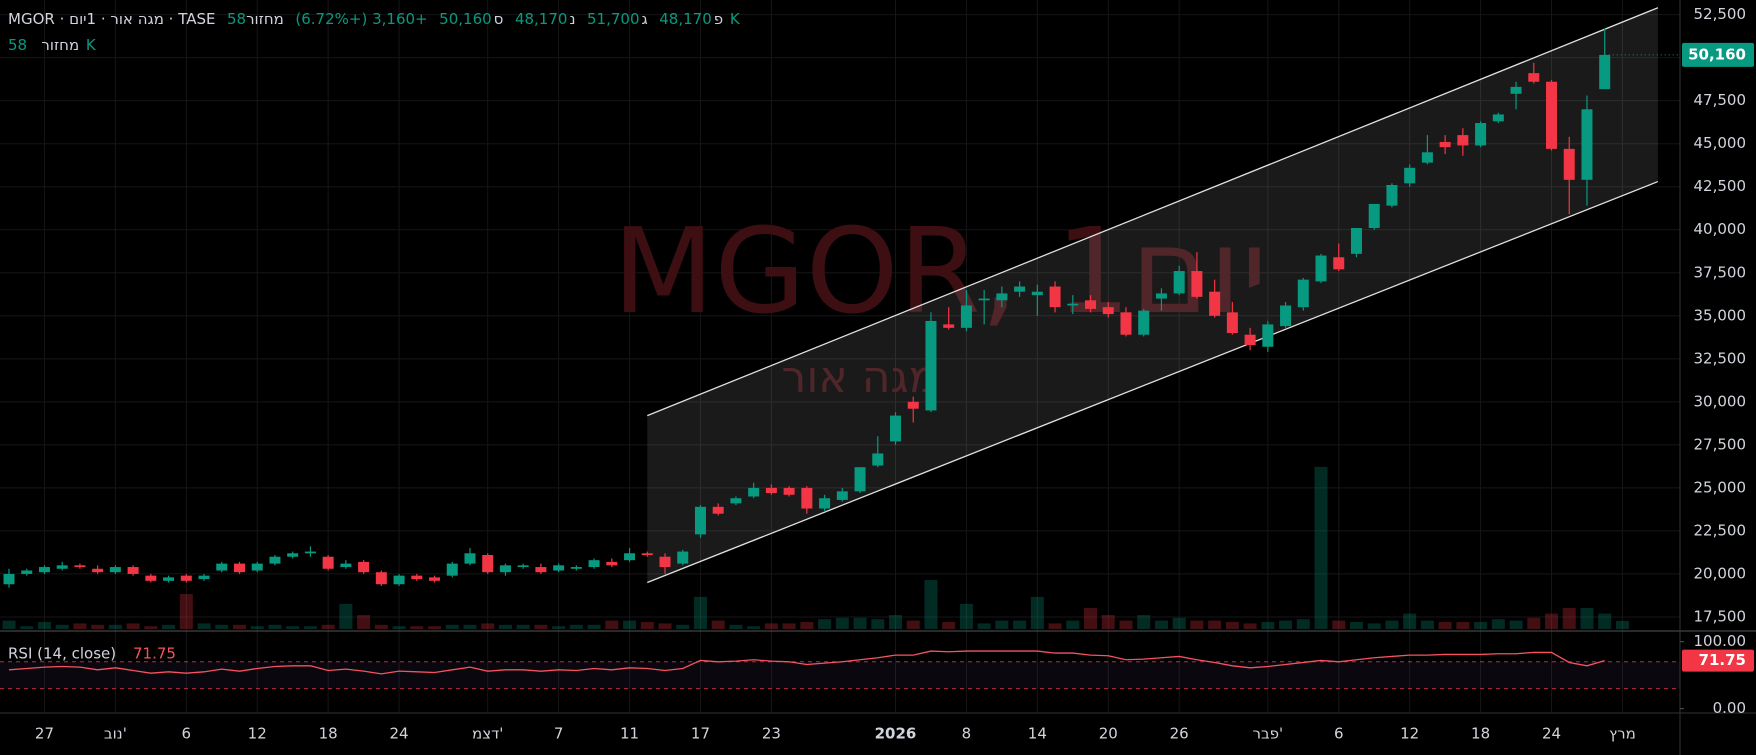  What do you see at coordinates (399, 734) in the screenshot?
I see `x-tick-label: 24` at bounding box center [399, 734].